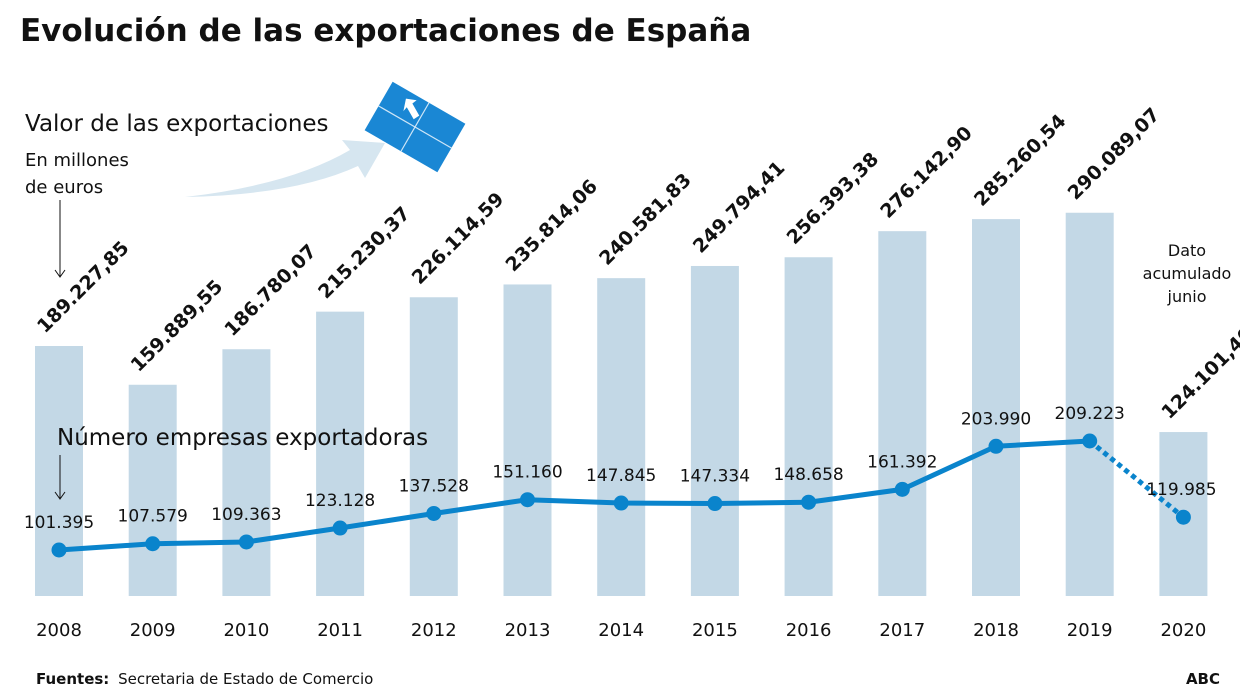 This screenshot has width=1240, height=698. What do you see at coordinates (458, 238) in the screenshot?
I see `bar-value-label: 226.114,59` at bounding box center [458, 238].